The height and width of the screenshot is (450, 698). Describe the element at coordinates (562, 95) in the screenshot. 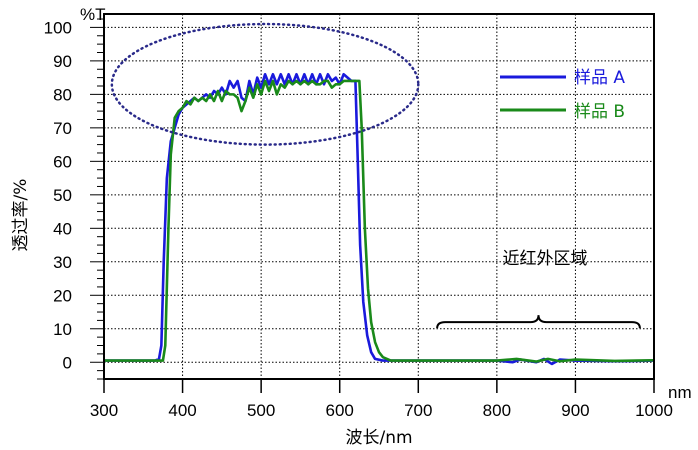

I see `legend: 样品 A 样品 B` at that location.